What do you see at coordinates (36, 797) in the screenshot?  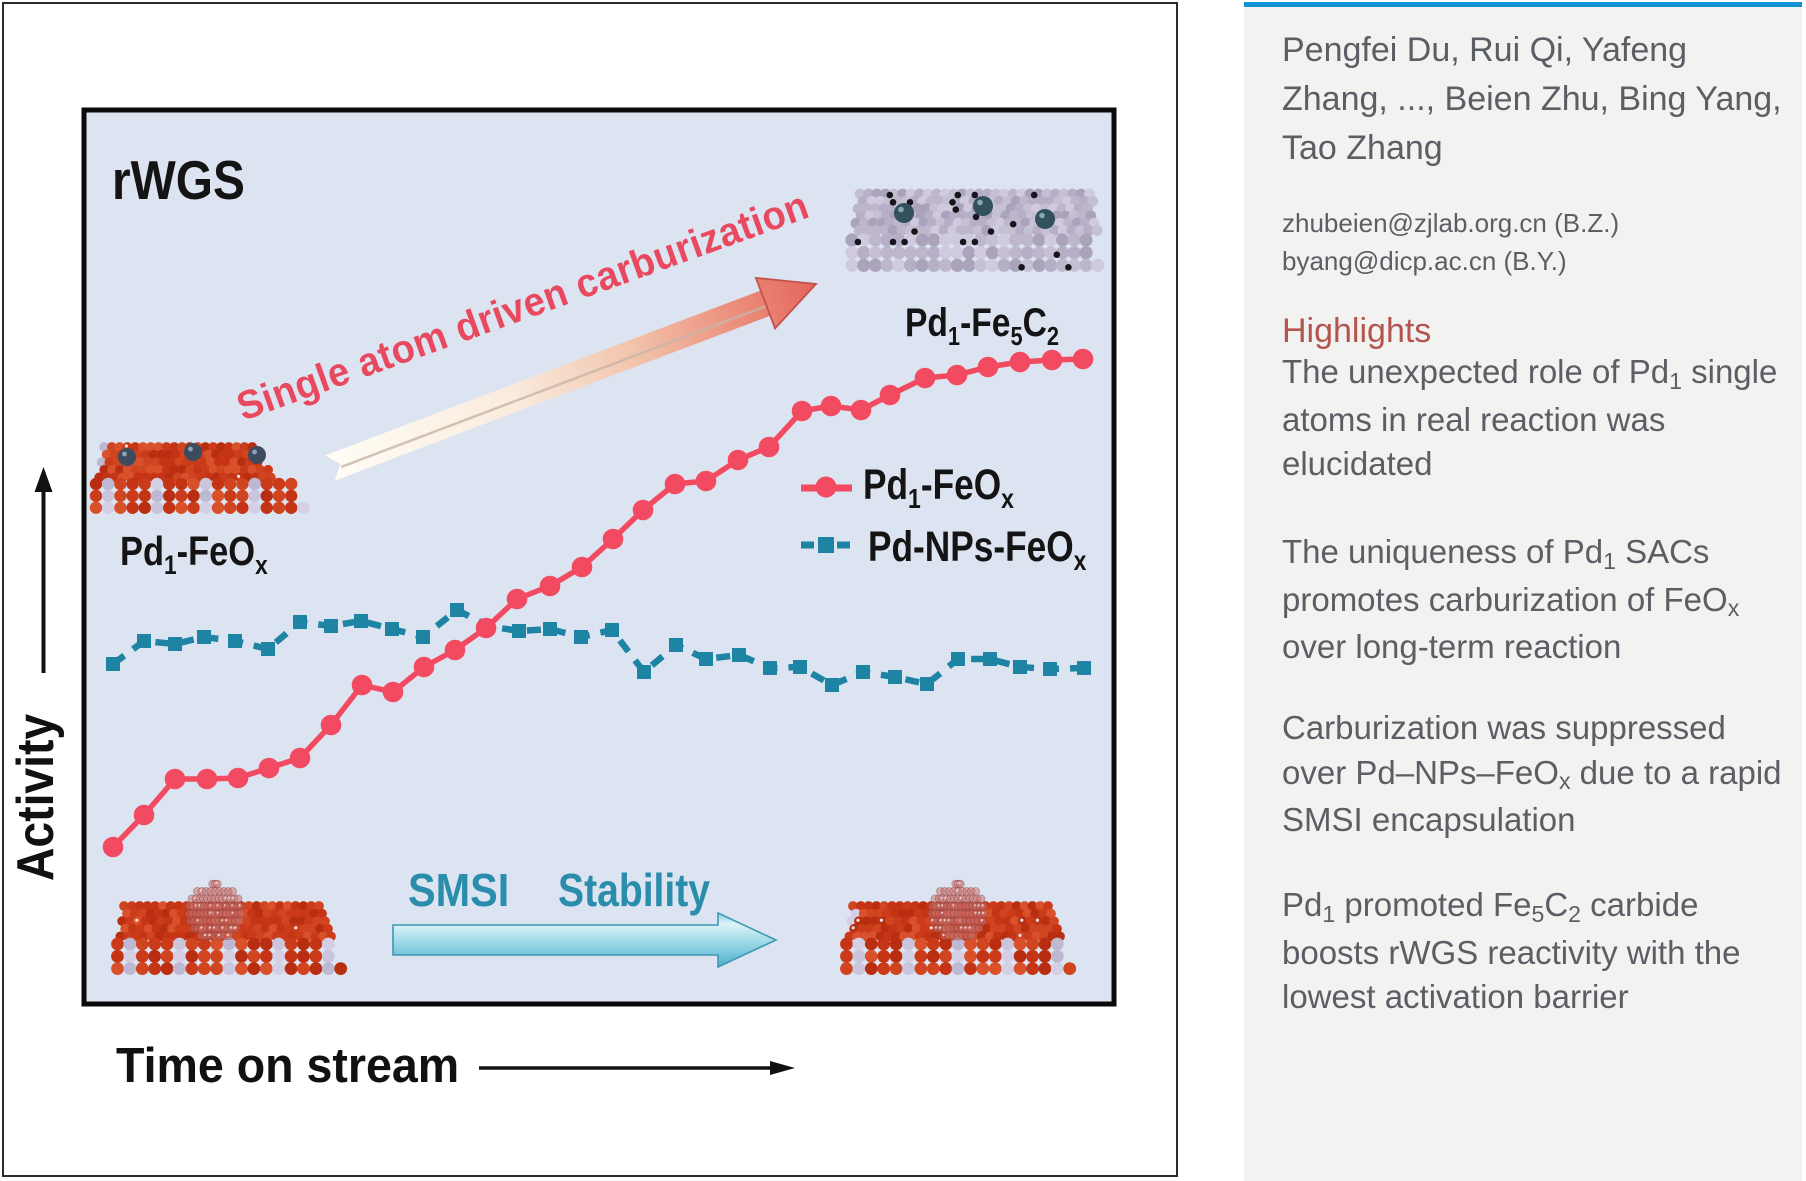 I see `svg-text: Activity` at bounding box center [36, 797].